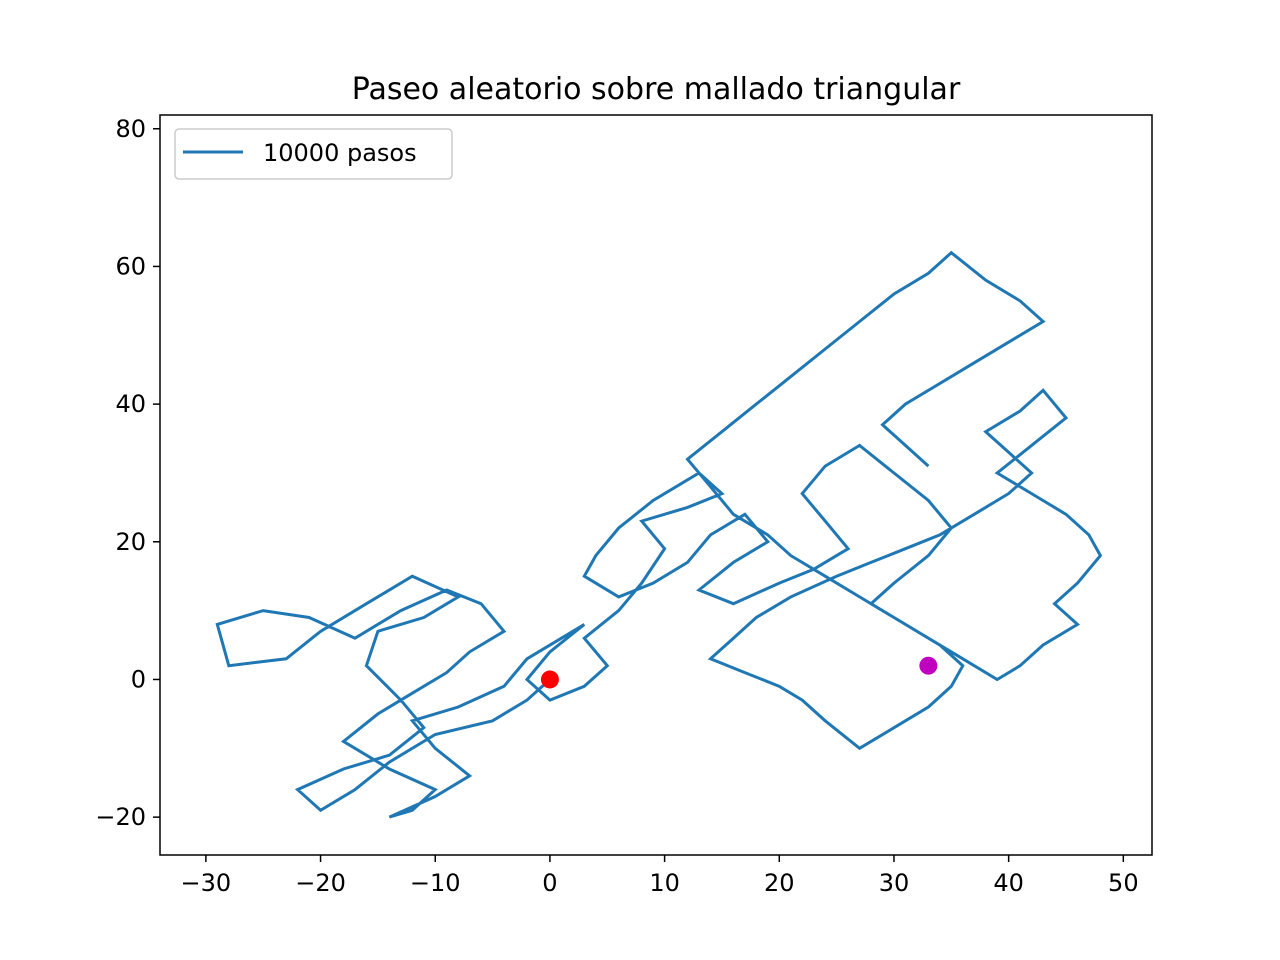  I want to click on x-axis: −30 −20 −10 0 10 20 30 40 50, so click(660, 876).